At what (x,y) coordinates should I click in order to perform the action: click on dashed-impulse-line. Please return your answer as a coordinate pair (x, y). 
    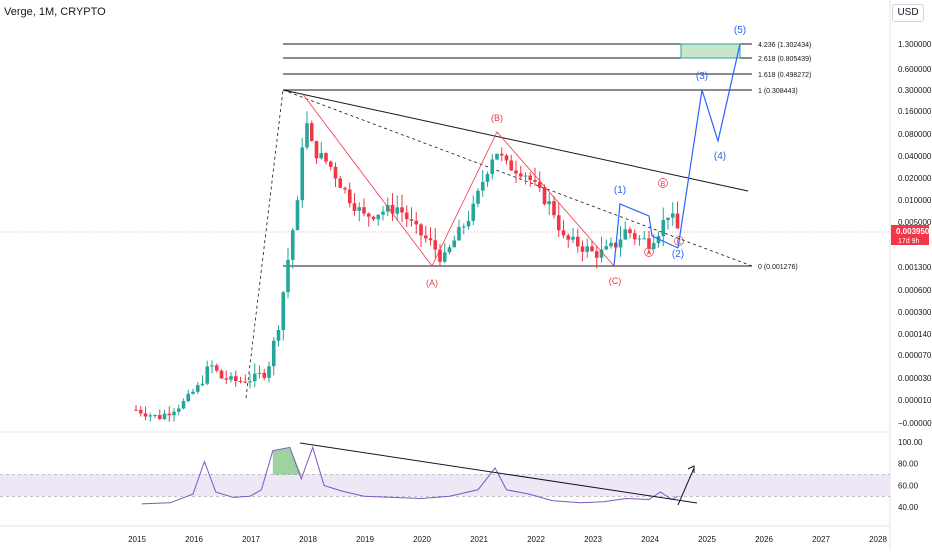
    Looking at the image, I should click on (264, 244).